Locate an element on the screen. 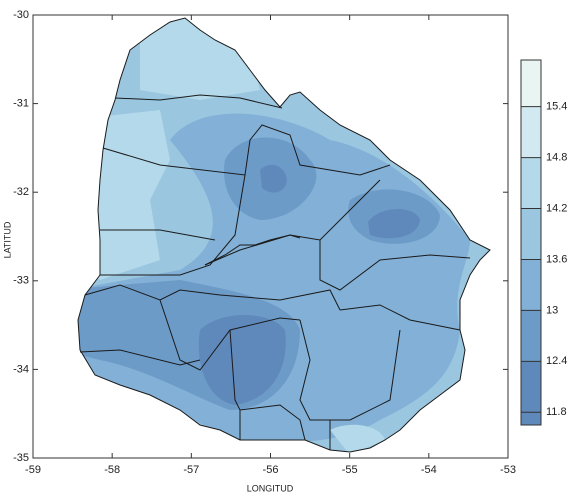 This screenshot has width=573, height=500. y-tick-label: -34 is located at coordinates (21, 369).